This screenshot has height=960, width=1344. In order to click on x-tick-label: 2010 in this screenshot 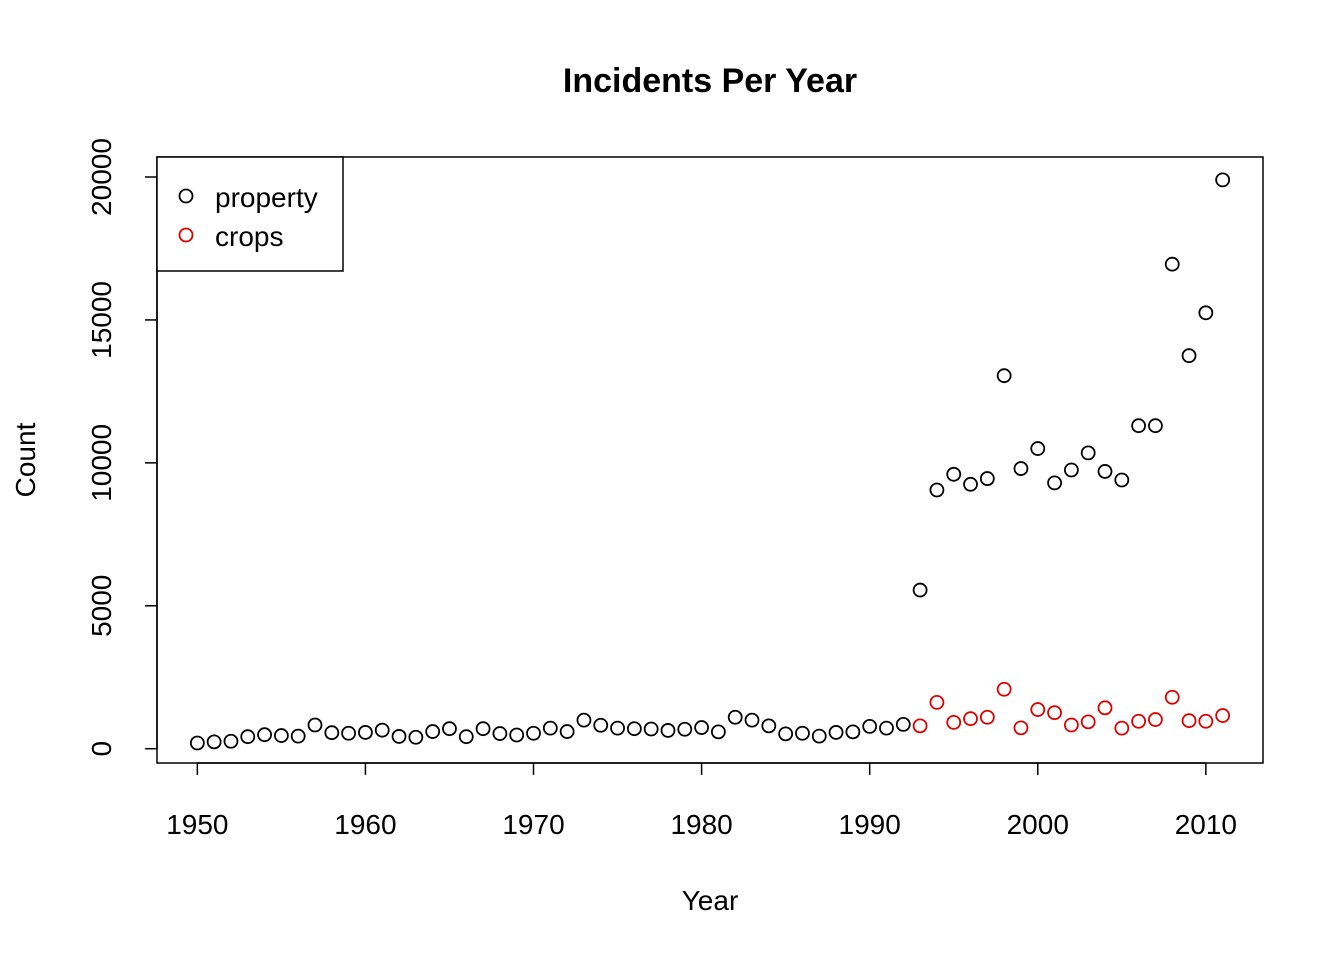, I will do `click(1206, 824)`.